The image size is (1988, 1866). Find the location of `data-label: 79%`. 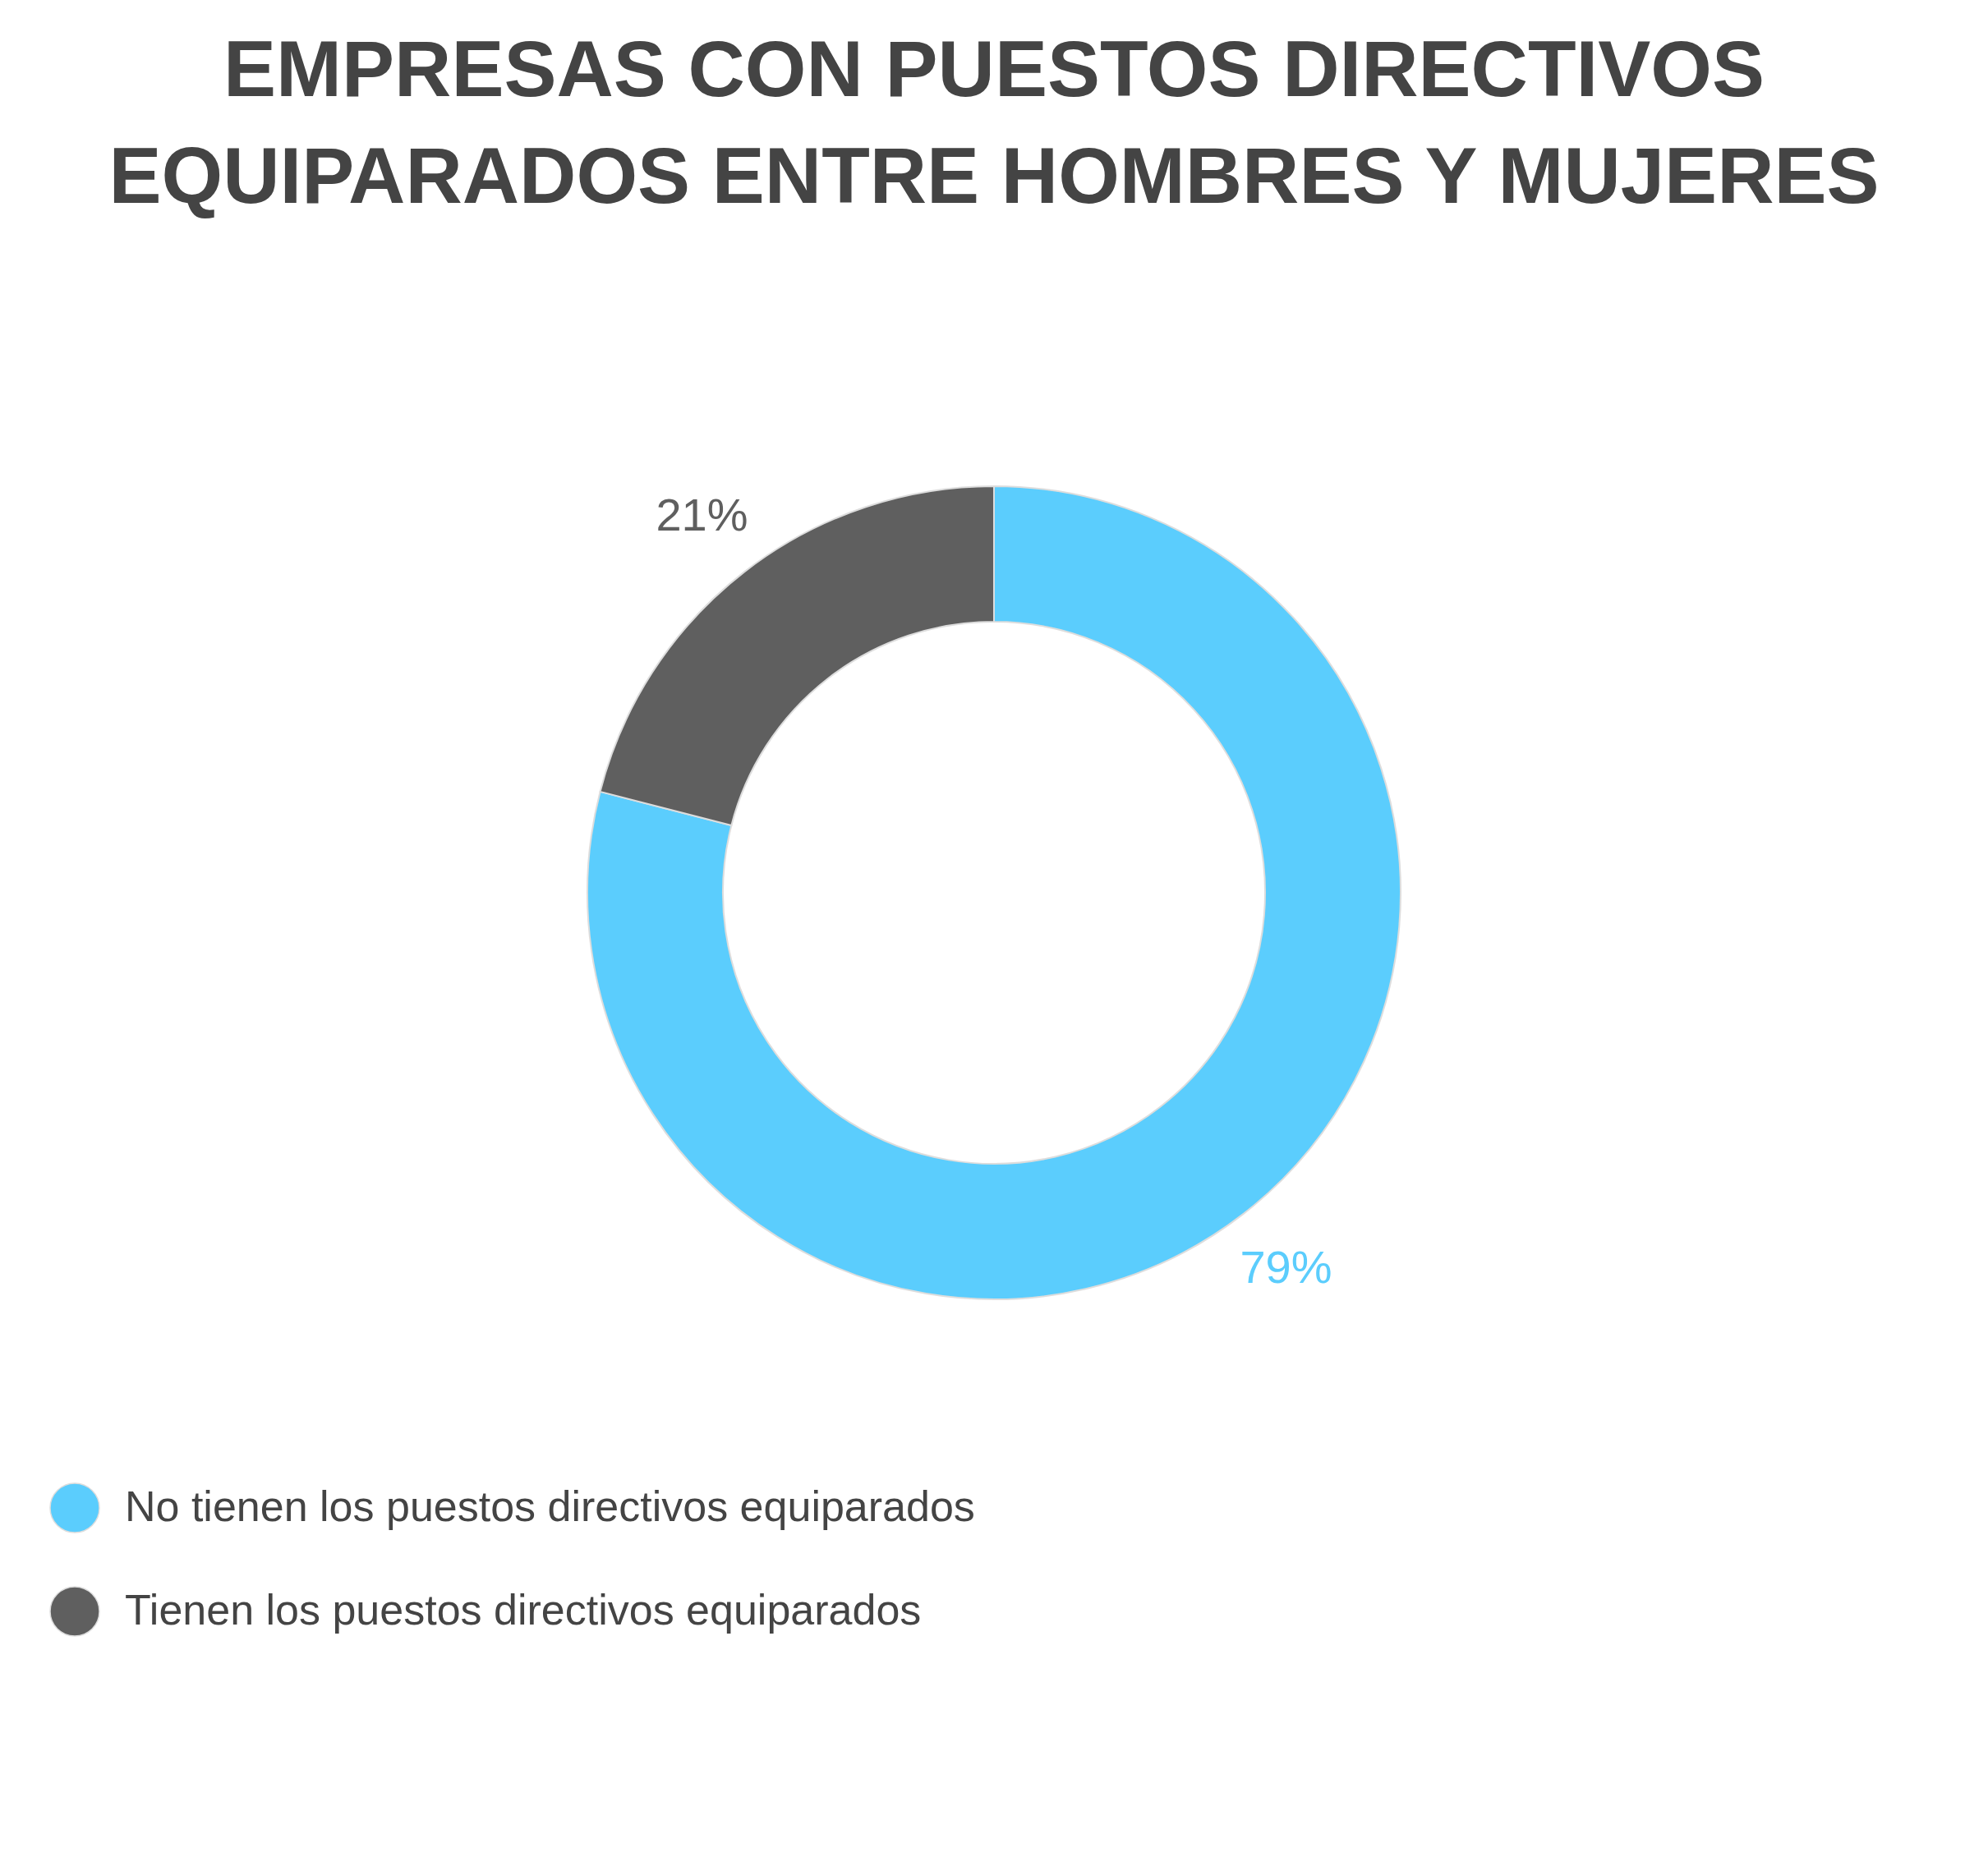

data-label: 79% is located at coordinates (1286, 1267).